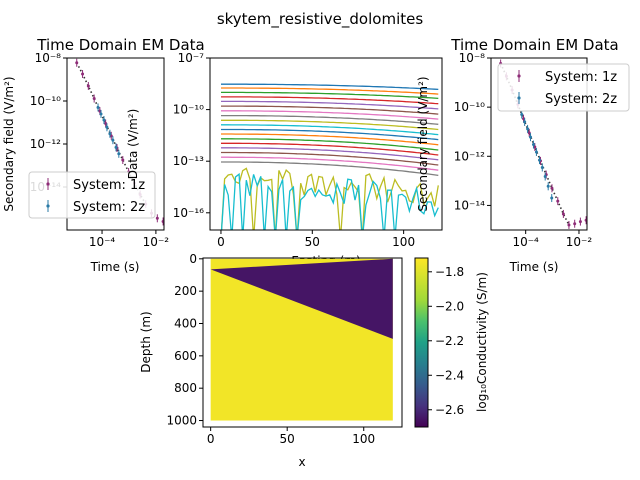  I want to click on panel-a-title: Time Domain EM Data, so click(120, 45).